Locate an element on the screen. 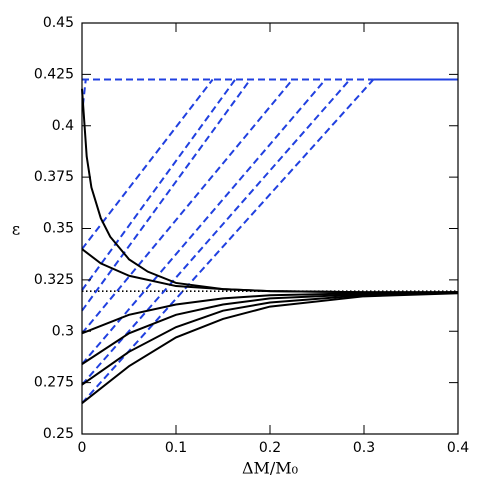 The image size is (485, 485). x-tick-label: 0.1 is located at coordinates (176, 448).